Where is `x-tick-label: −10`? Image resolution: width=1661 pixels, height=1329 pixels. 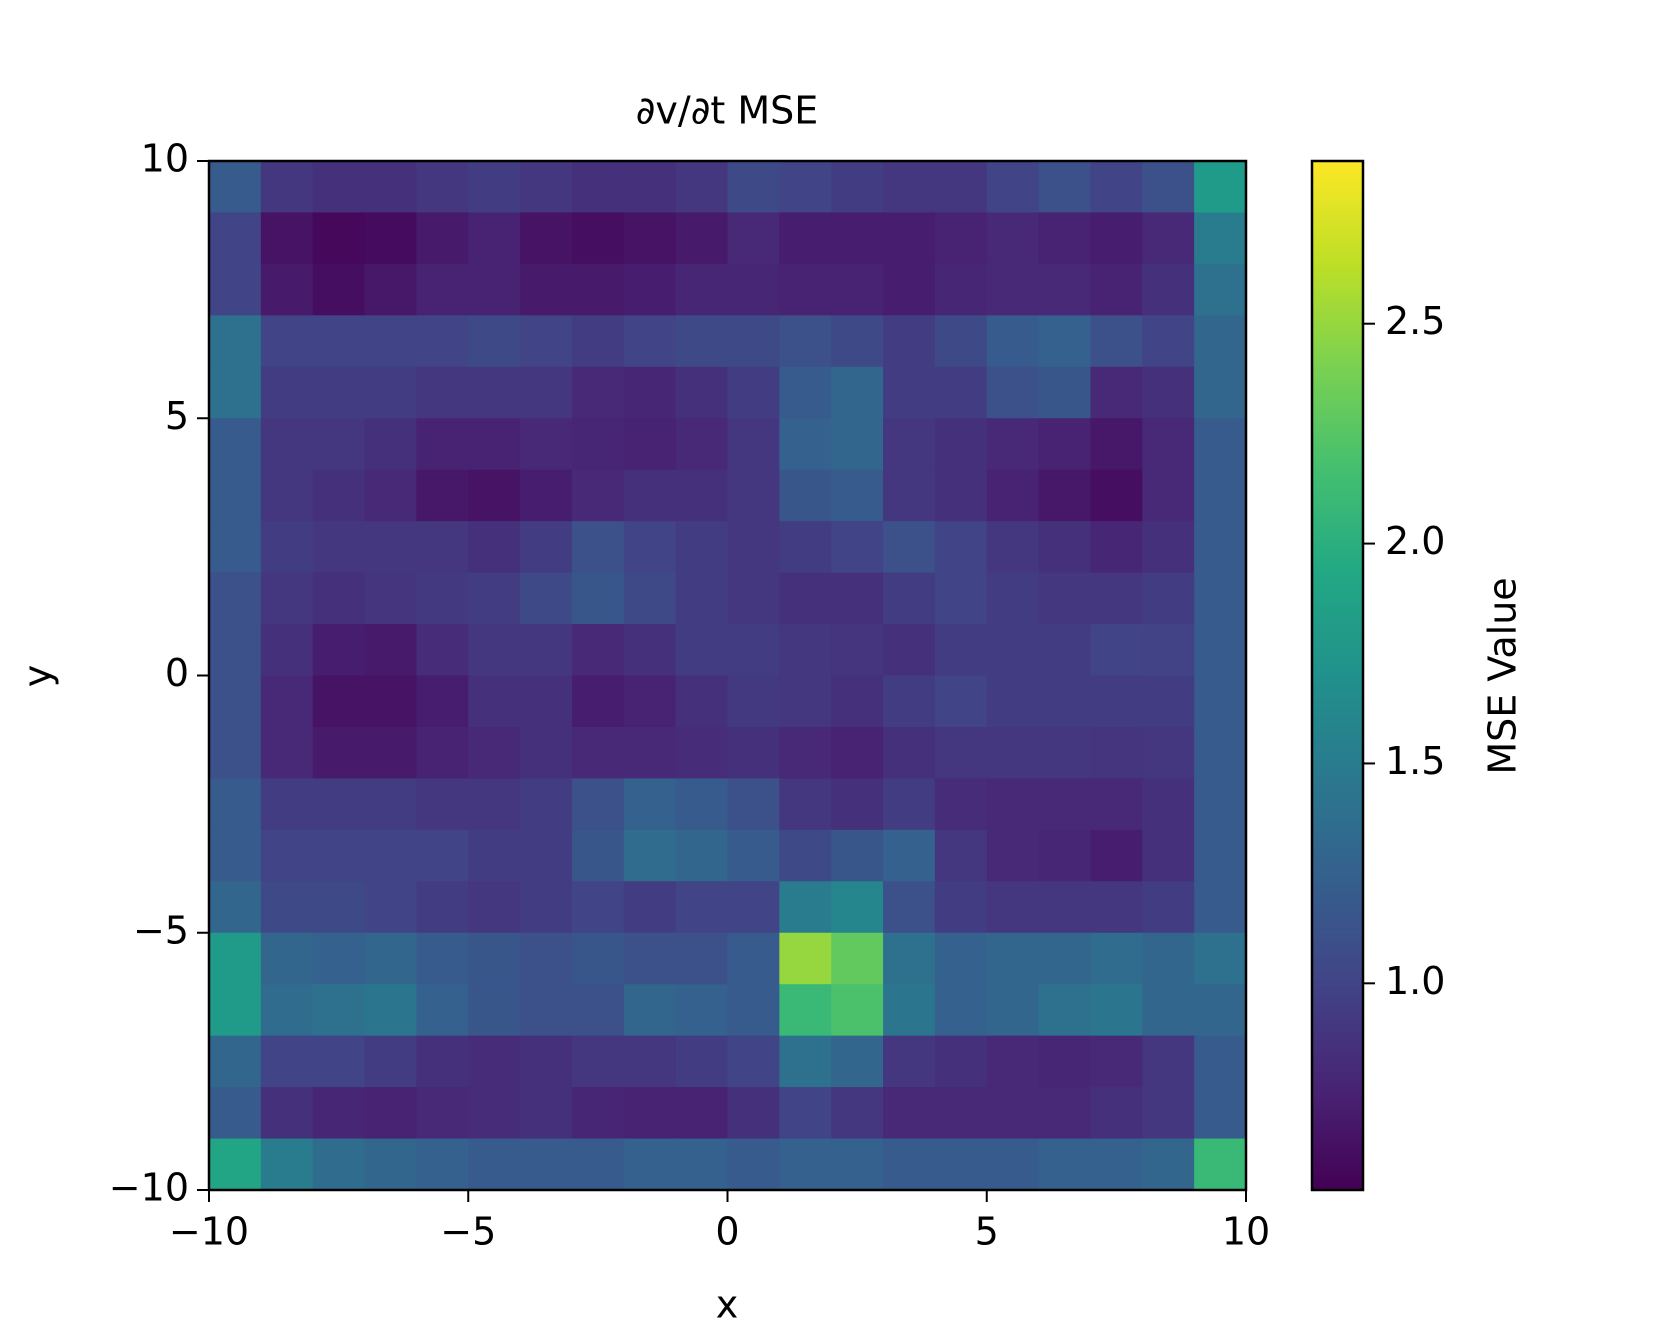 x-tick-label: −10 is located at coordinates (209, 1232).